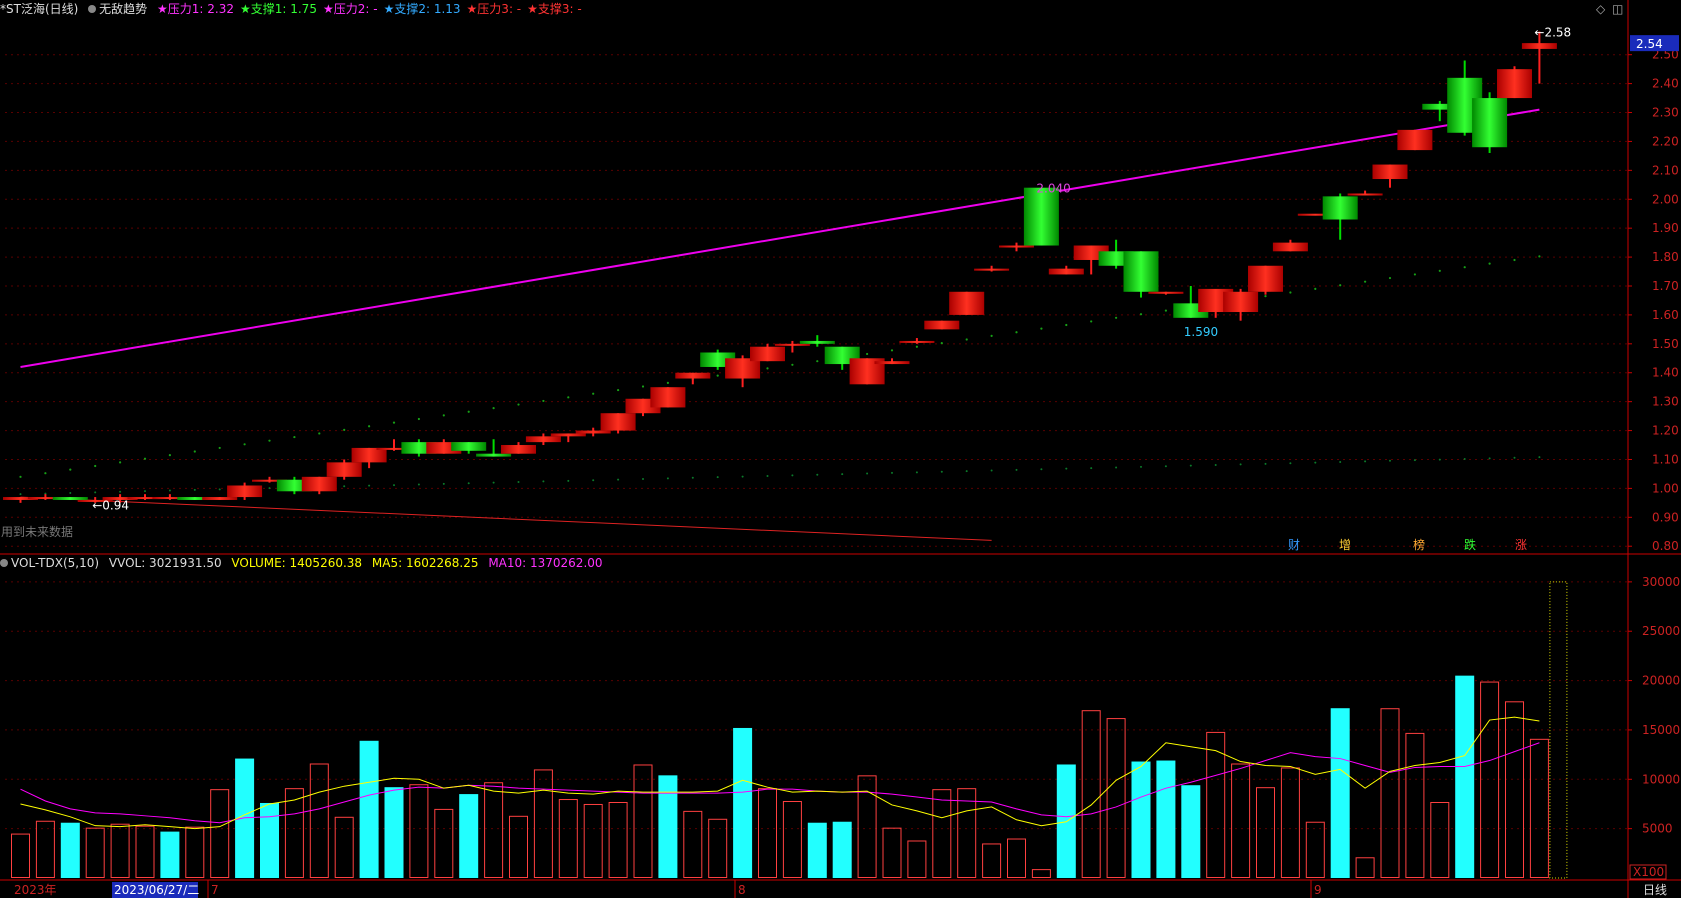 The height and width of the screenshot is (898, 1681). What do you see at coordinates (1665, 402) in the screenshot?
I see `price-tick-label: 1.30` at bounding box center [1665, 402].